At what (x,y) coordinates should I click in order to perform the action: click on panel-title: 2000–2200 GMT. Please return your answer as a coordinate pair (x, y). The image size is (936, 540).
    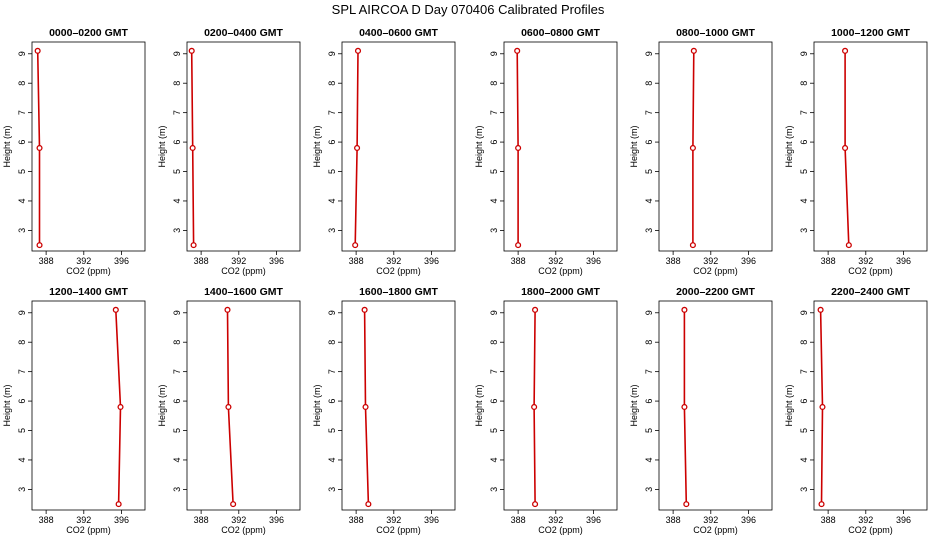
    Looking at the image, I should click on (715, 292).